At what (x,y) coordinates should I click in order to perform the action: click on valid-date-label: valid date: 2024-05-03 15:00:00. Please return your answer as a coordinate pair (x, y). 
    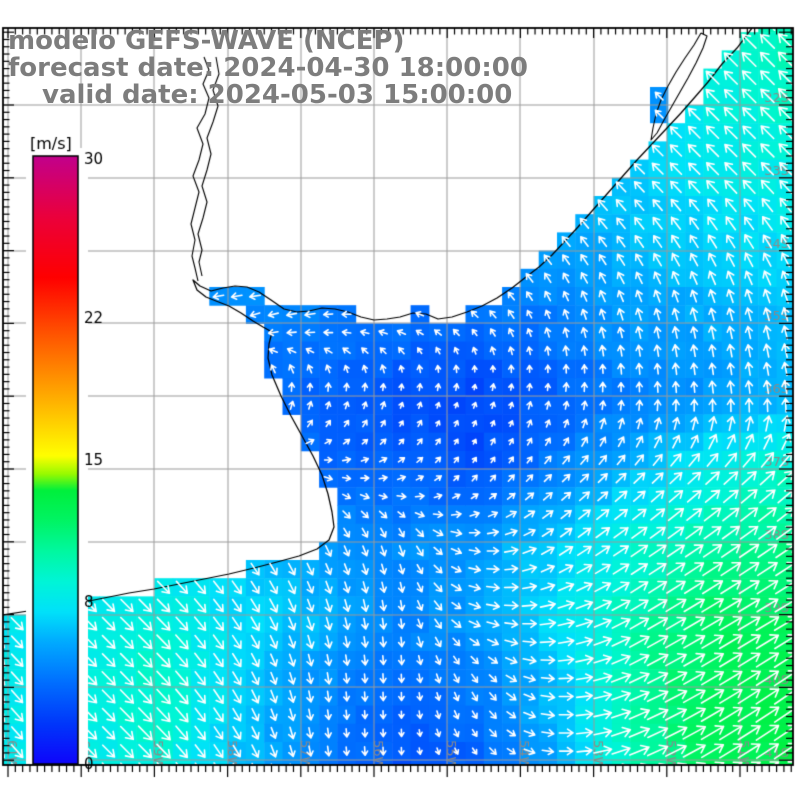
    Looking at the image, I should click on (277, 95).